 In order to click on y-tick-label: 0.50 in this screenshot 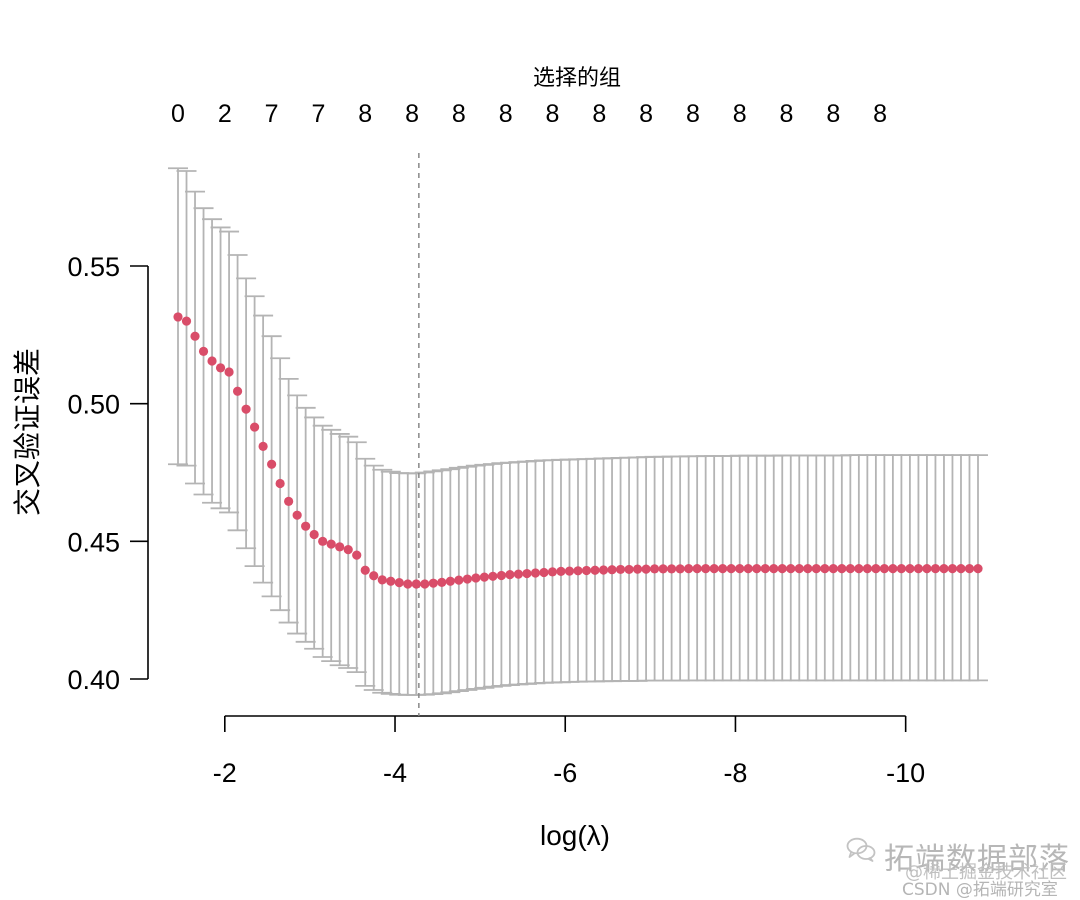, I will do `click(93, 405)`.